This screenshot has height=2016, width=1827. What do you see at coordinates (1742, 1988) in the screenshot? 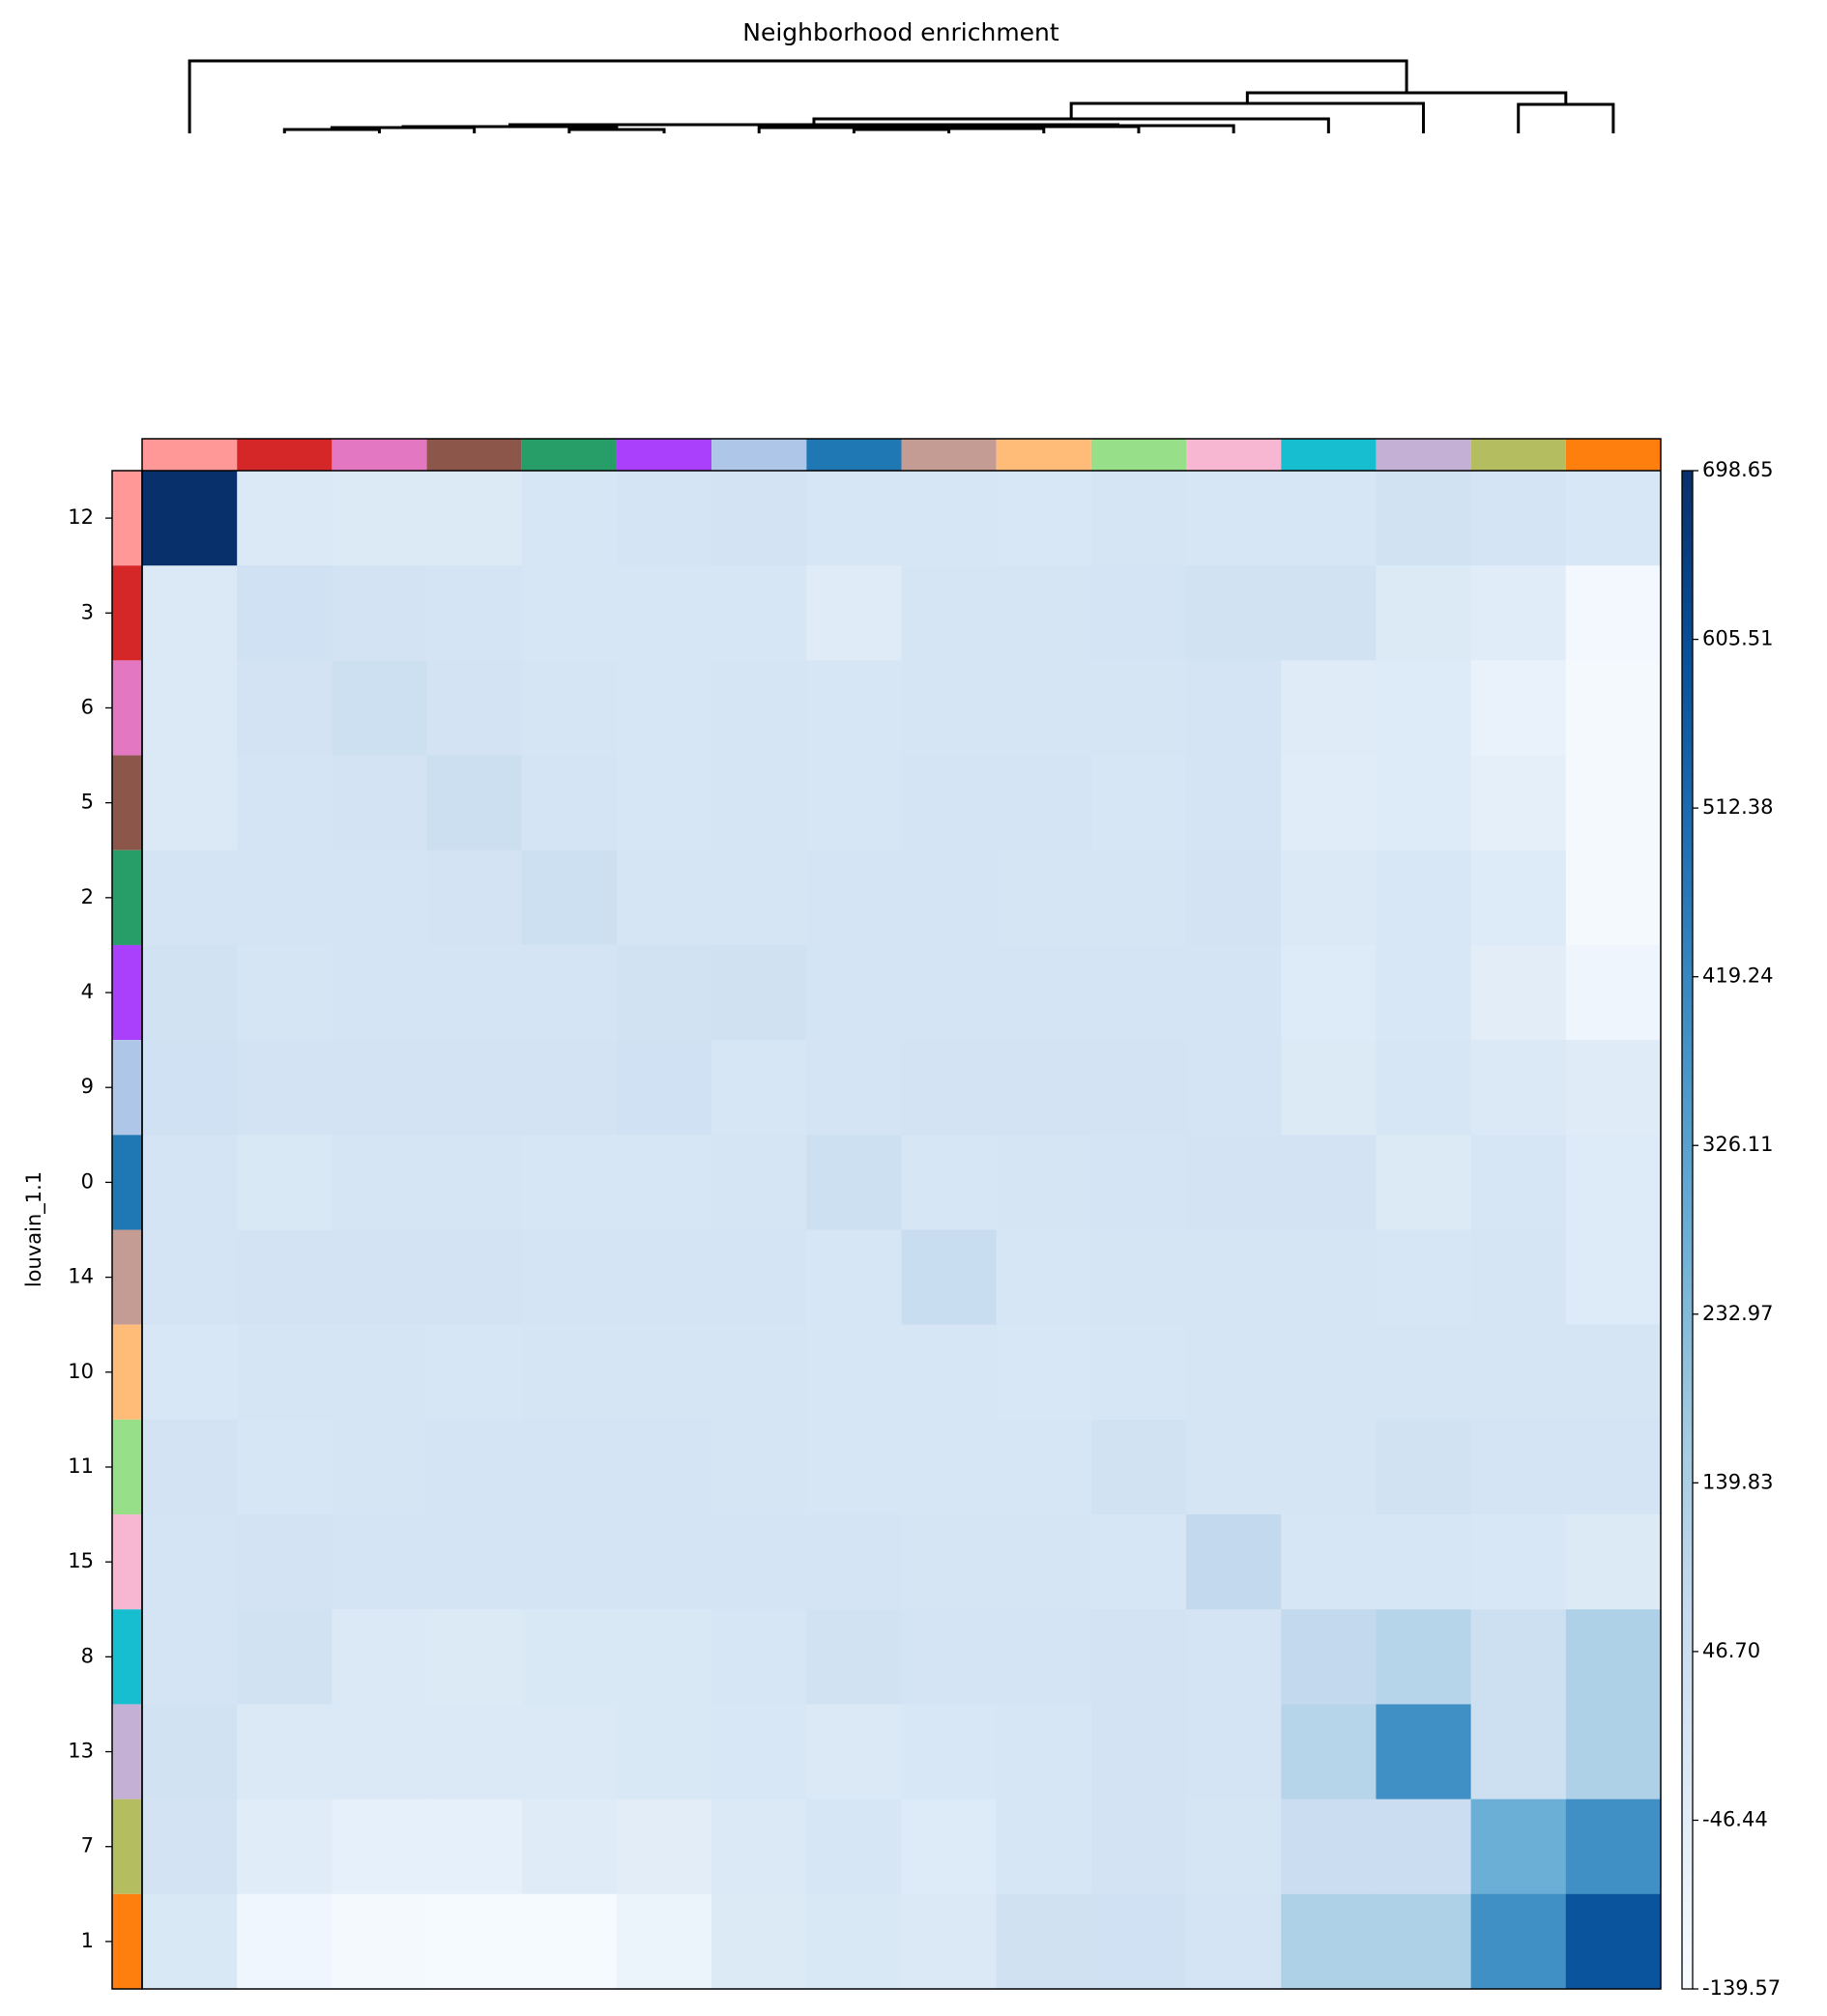
I see `colorbar-tick-label: -139.57` at bounding box center [1742, 1988].